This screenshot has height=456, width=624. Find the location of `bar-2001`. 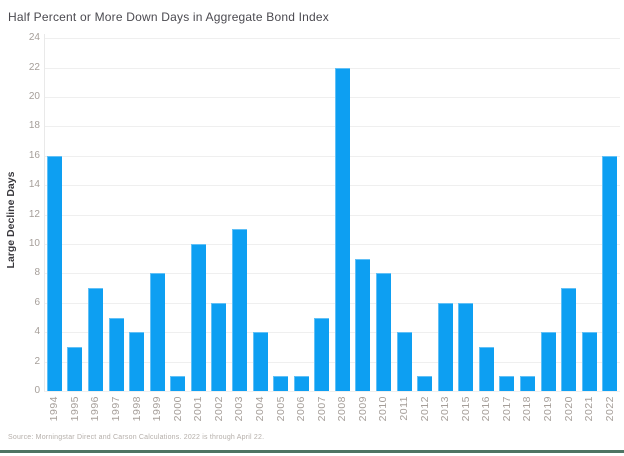

bar-2001 is located at coordinates (198, 317).